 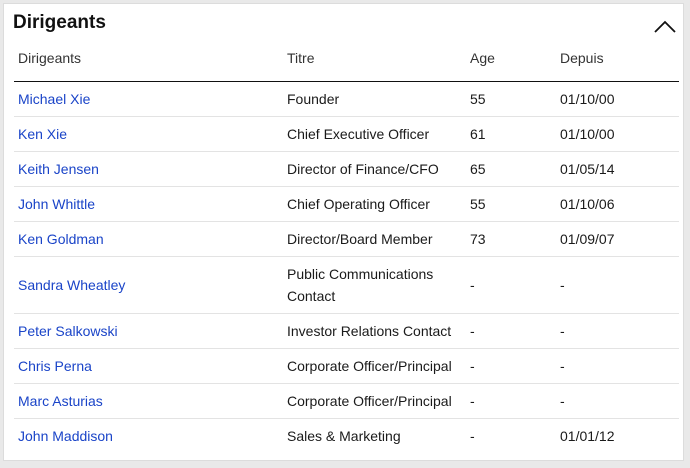 I want to click on panel-title: Dirigeants, so click(x=59, y=22).